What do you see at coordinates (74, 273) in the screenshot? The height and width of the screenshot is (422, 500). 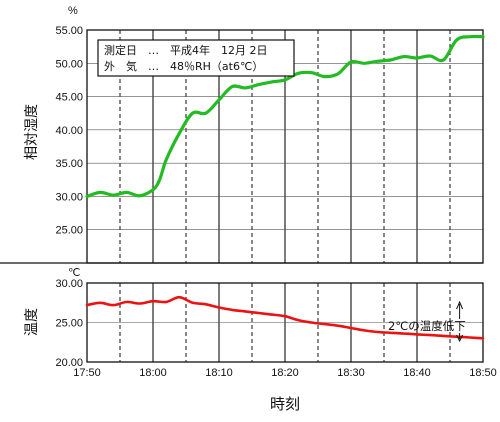 I see `temperature-unit-label: ℃` at bounding box center [74, 273].